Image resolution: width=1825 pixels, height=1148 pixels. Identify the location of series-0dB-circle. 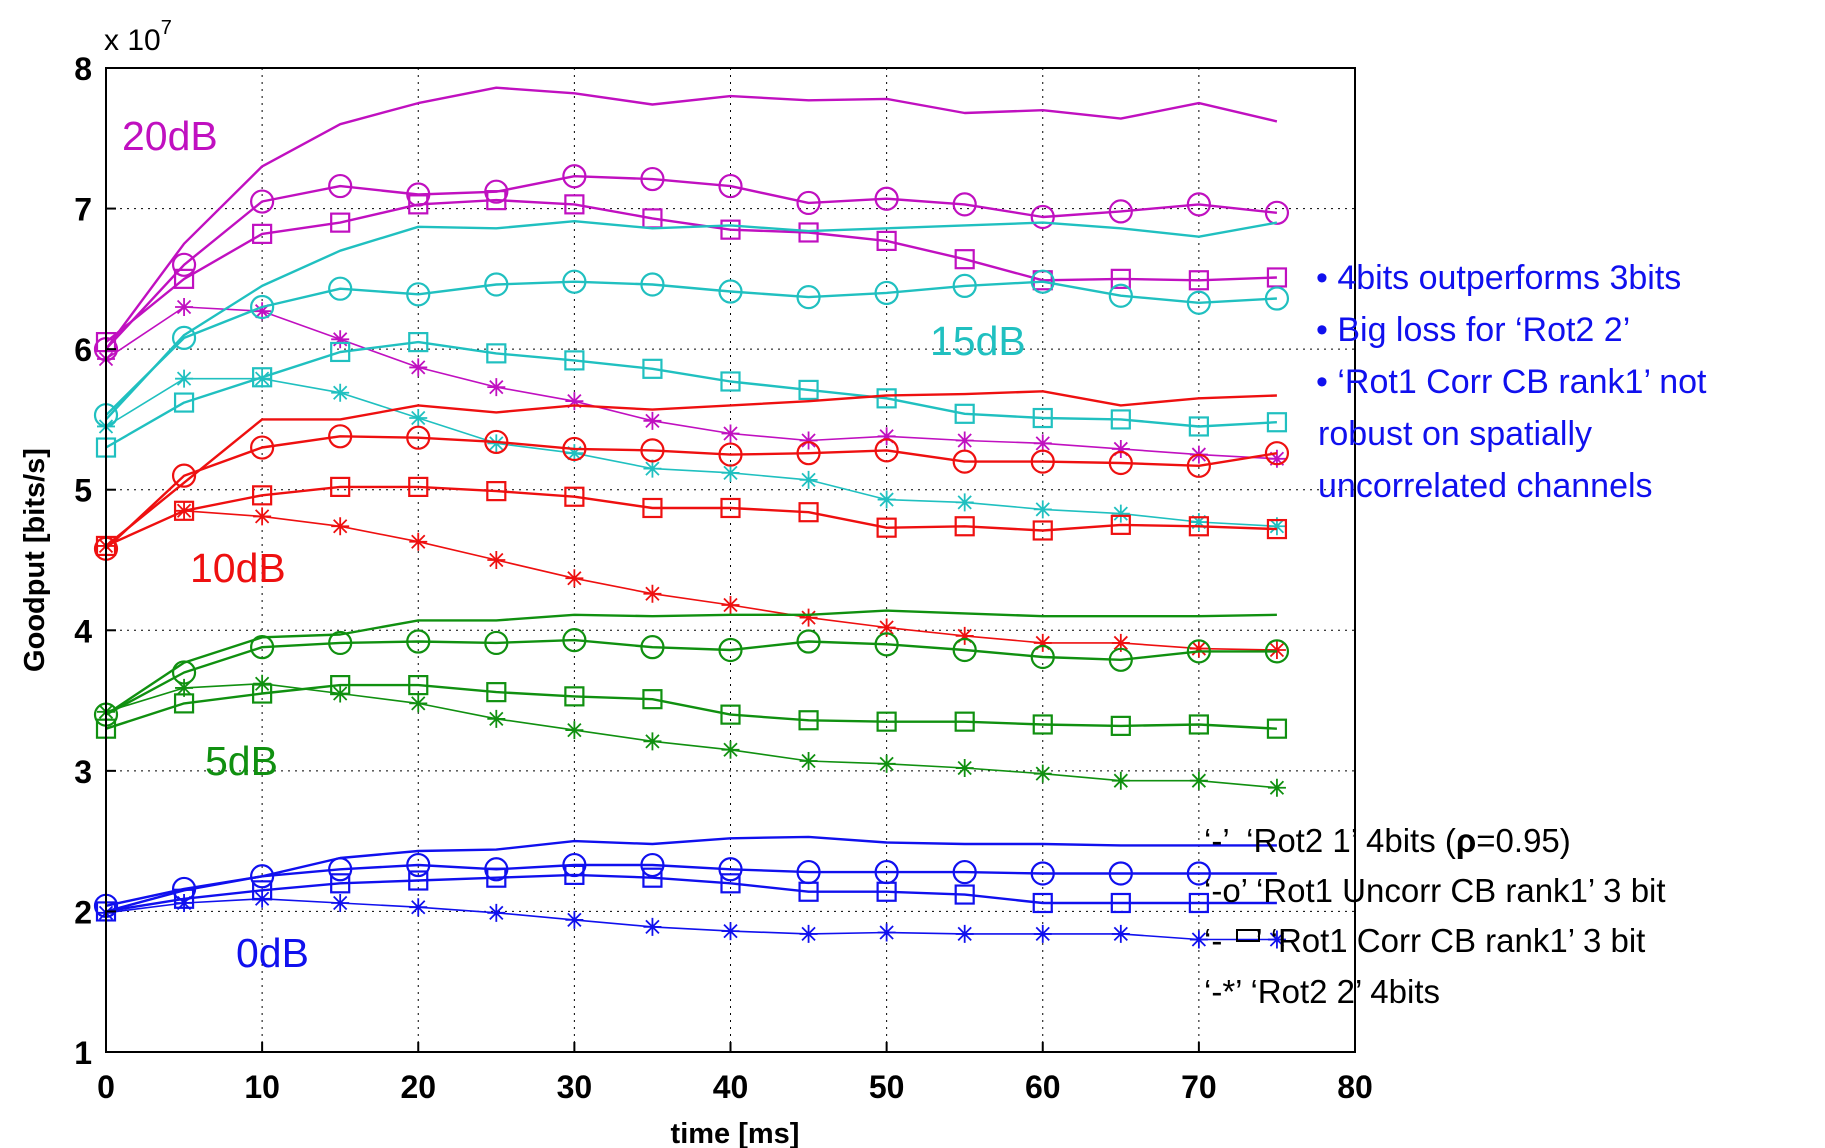
(685, 885).